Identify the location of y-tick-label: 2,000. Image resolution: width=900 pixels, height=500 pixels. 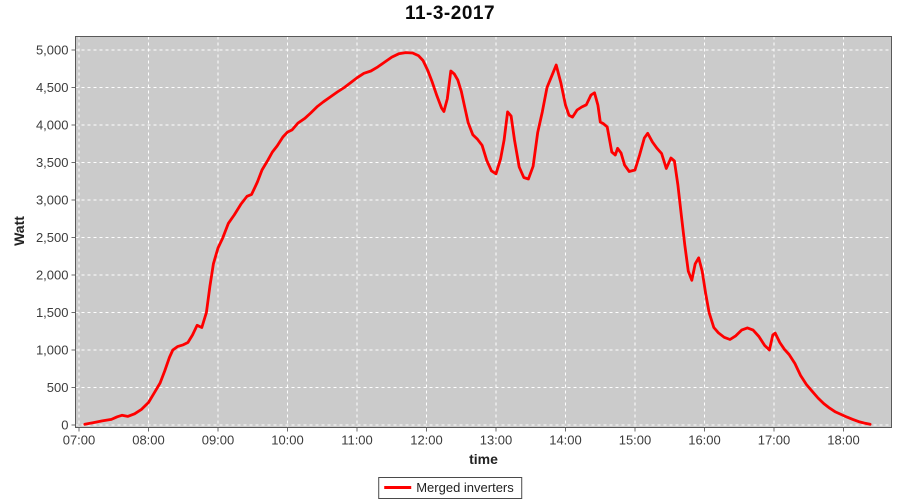
(52, 275).